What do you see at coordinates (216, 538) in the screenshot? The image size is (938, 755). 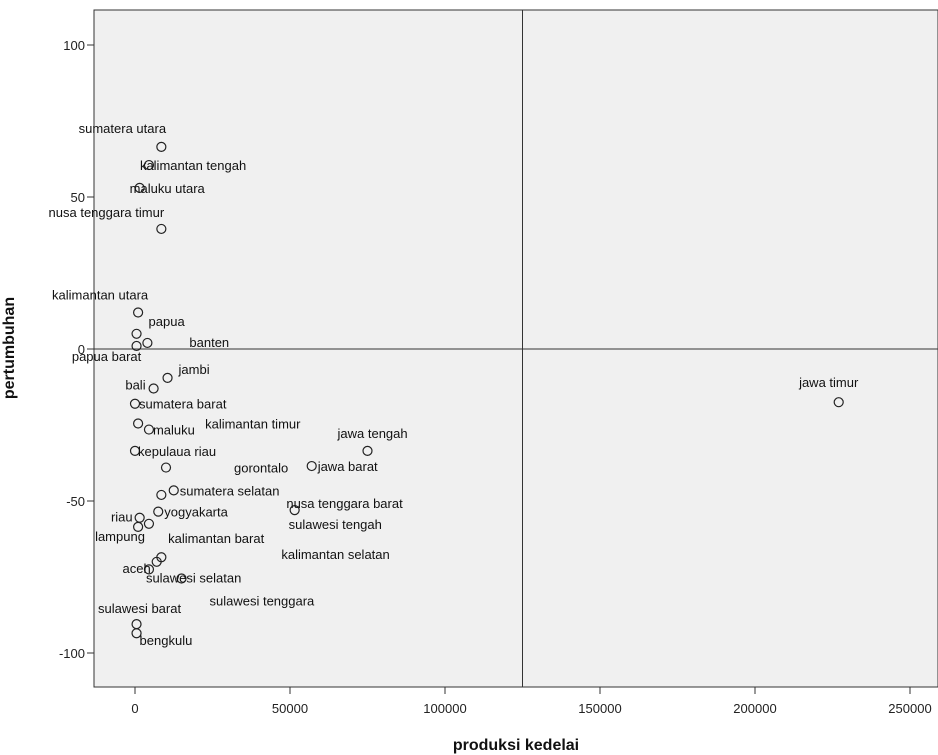 I see `data-point-label: kalimantan barat` at bounding box center [216, 538].